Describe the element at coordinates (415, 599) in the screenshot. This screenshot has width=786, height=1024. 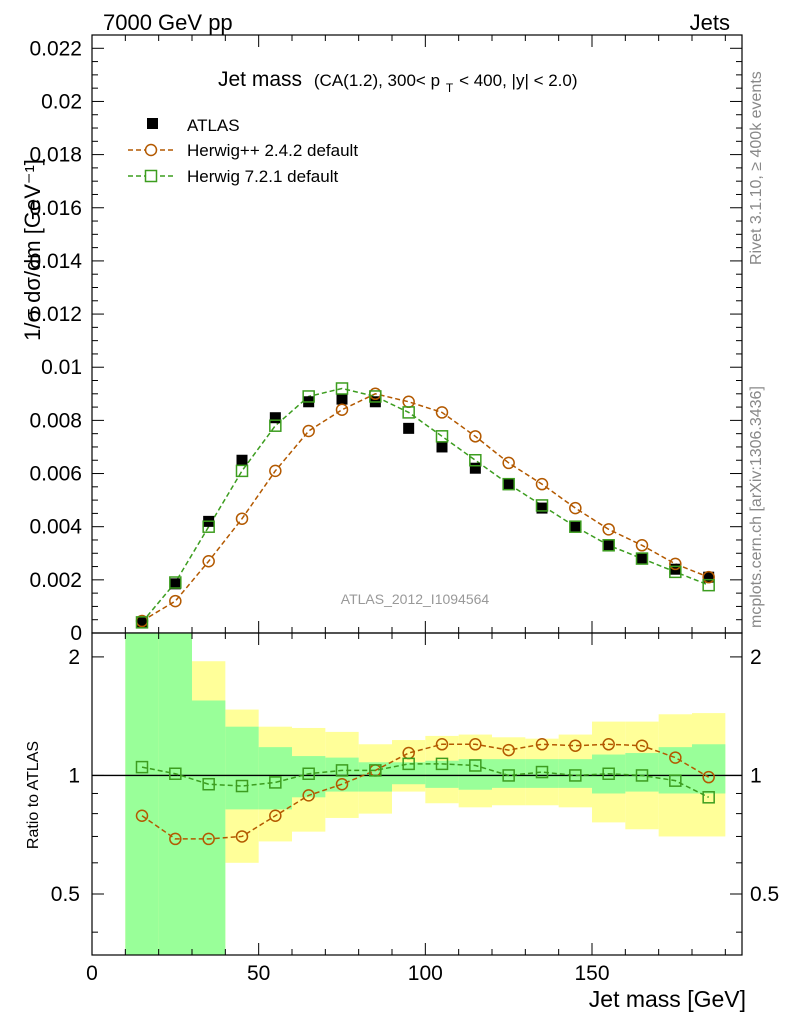
I see `analysis-label: ATLAS_2012_I1094564` at that location.